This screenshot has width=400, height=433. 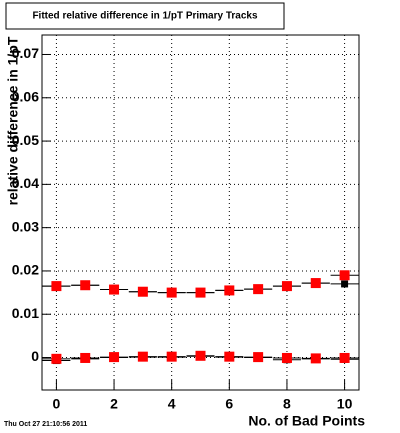 What do you see at coordinates (45, 424) in the screenshot?
I see `timestamp: Thu Oct 27 21:10:56 2011` at bounding box center [45, 424].